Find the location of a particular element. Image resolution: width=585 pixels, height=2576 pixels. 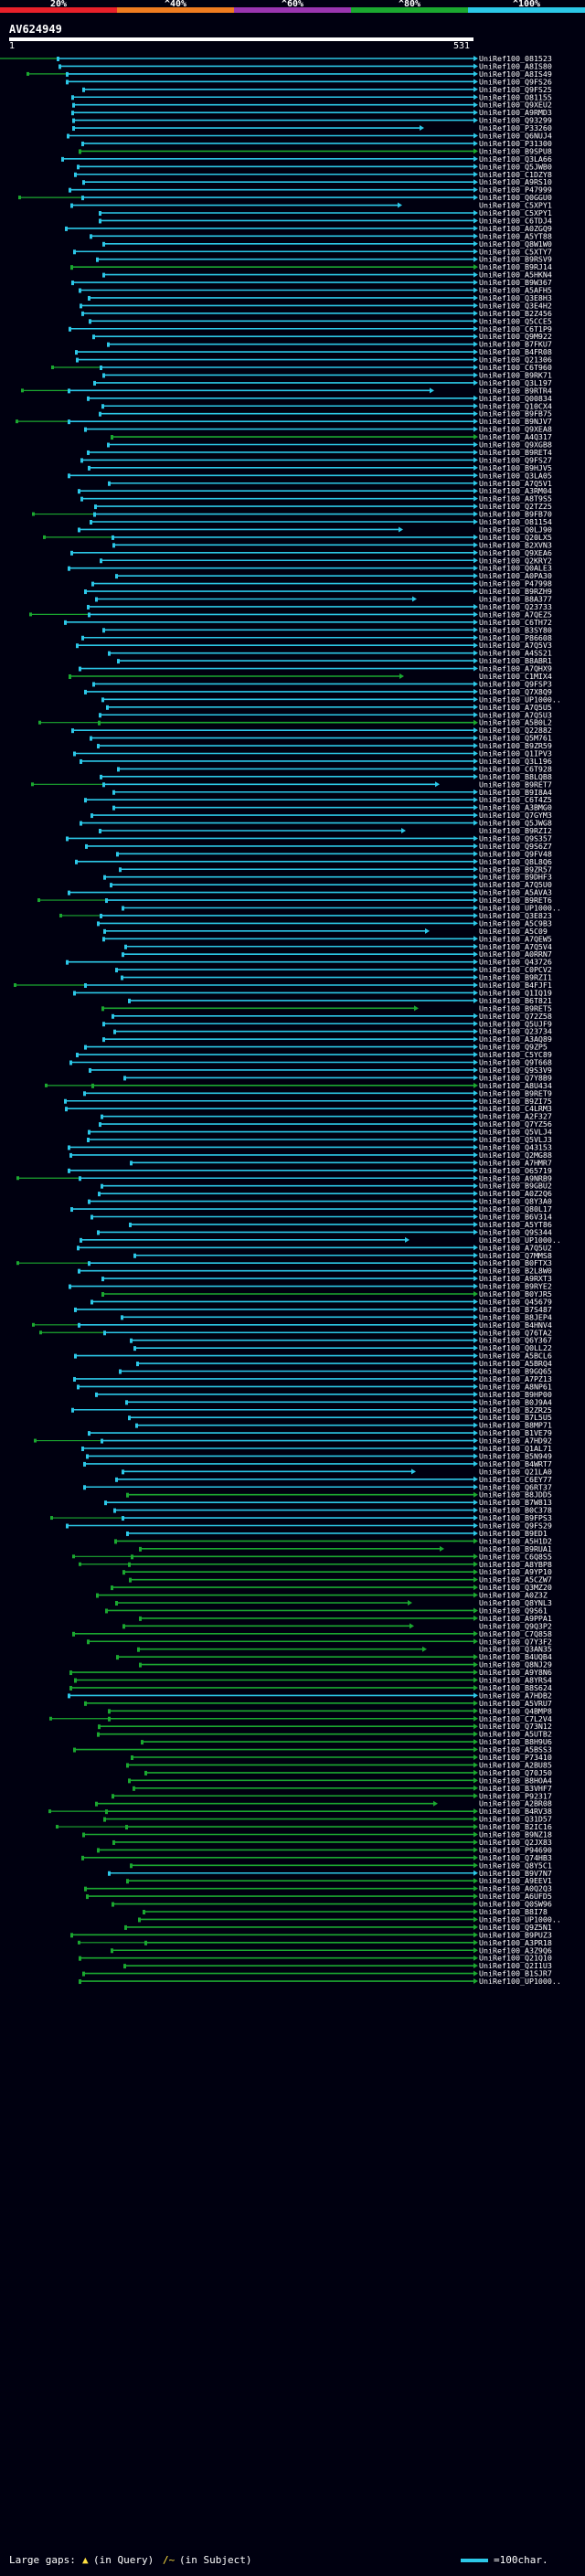

hit-label: UniRef100_Q23733 is located at coordinates (515, 606).